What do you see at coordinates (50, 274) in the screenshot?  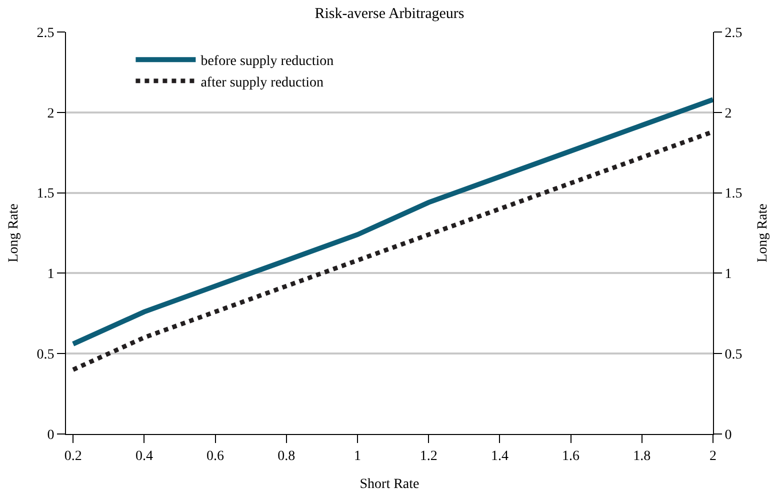 I see `y-tick-label: 1` at bounding box center [50, 274].